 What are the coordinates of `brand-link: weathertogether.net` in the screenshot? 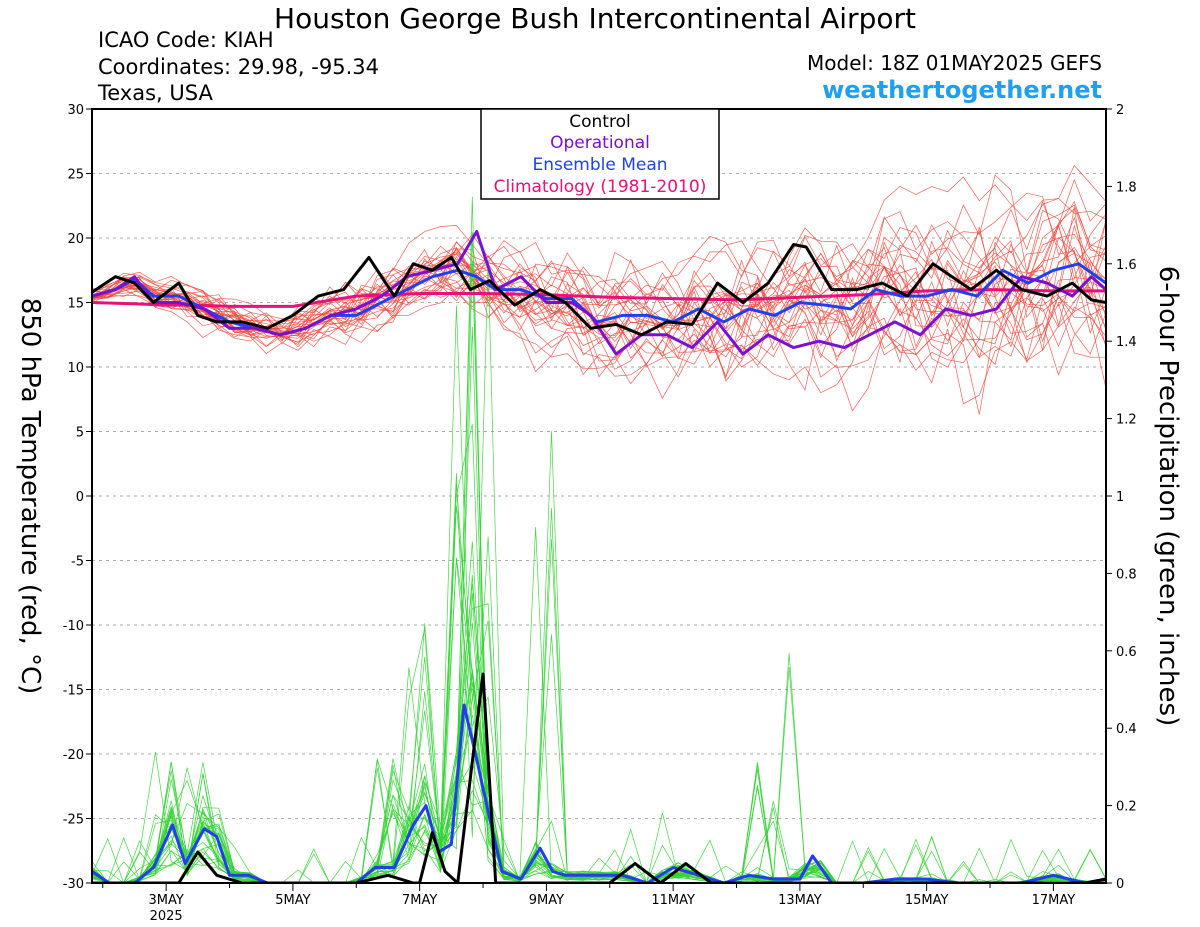 It's located at (962, 90).